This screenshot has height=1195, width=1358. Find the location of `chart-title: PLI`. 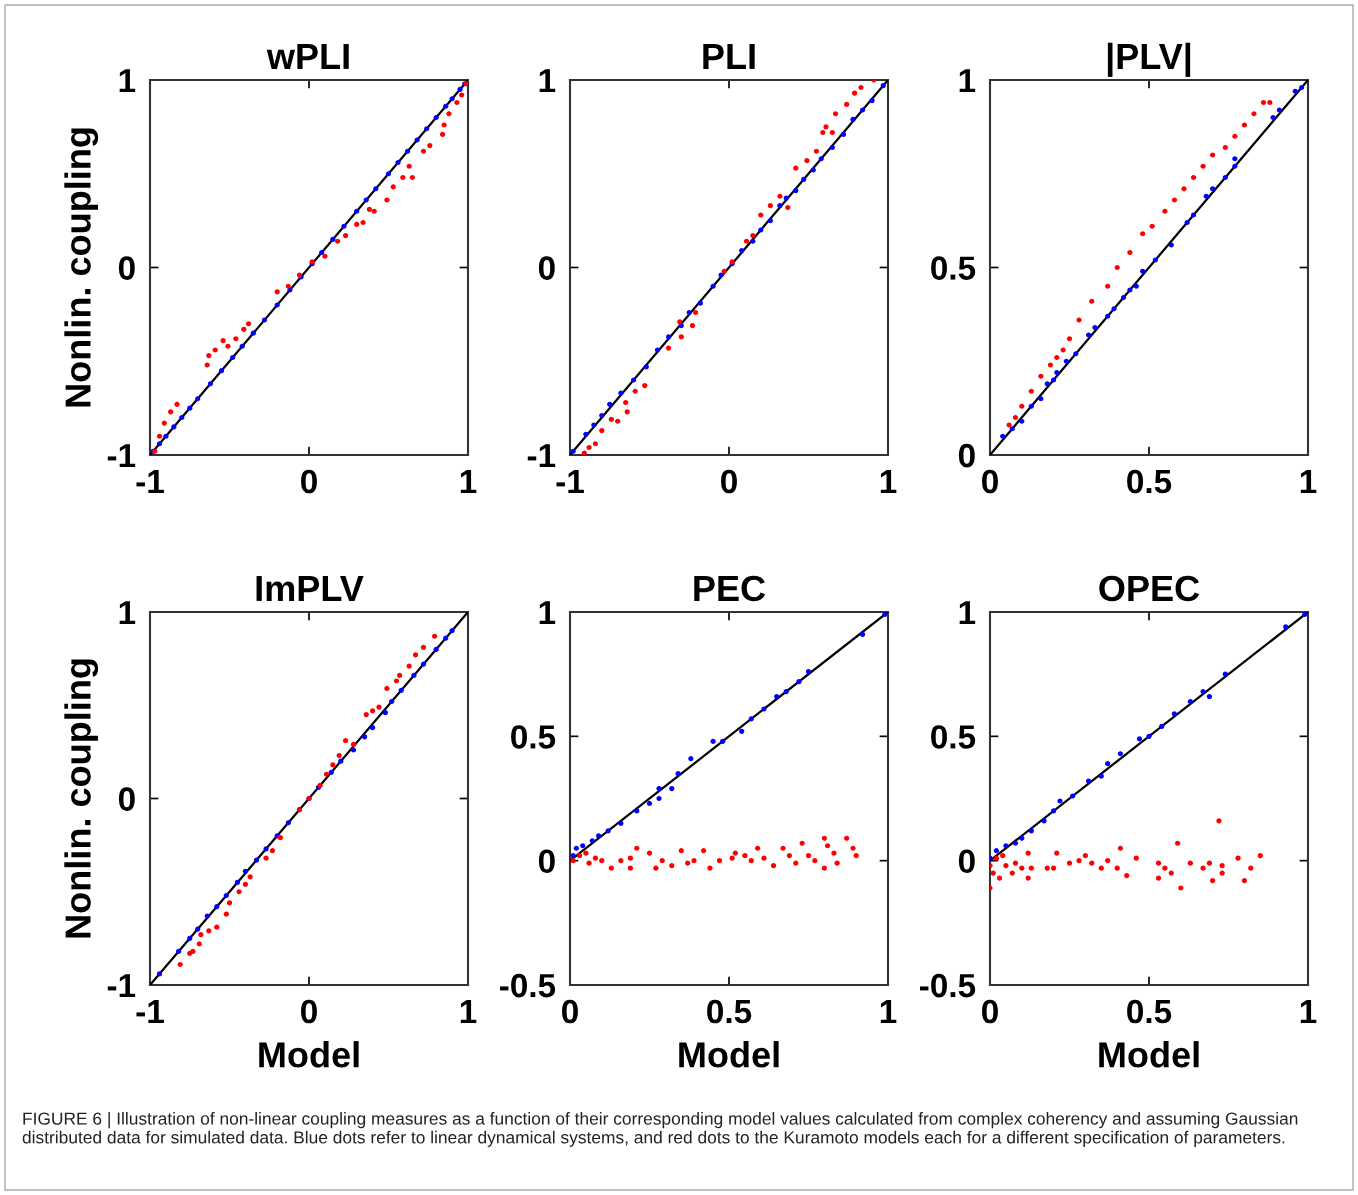

chart-title: PLI is located at coordinates (729, 56).